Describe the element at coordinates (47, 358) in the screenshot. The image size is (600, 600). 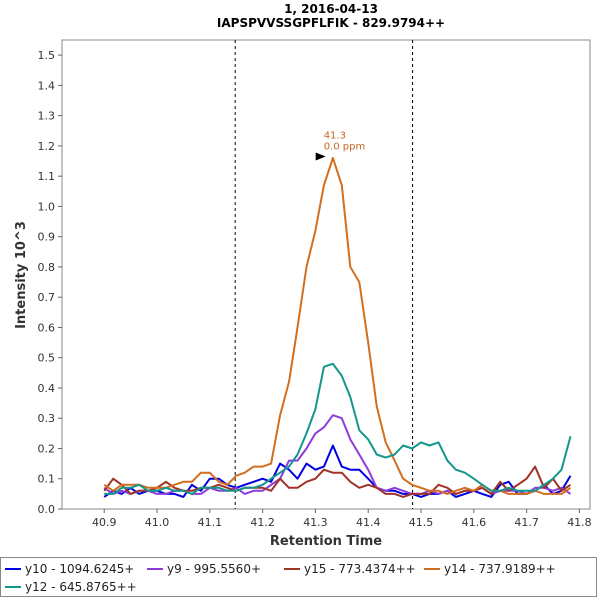
I see `y-tick-label: 0.5` at that location.